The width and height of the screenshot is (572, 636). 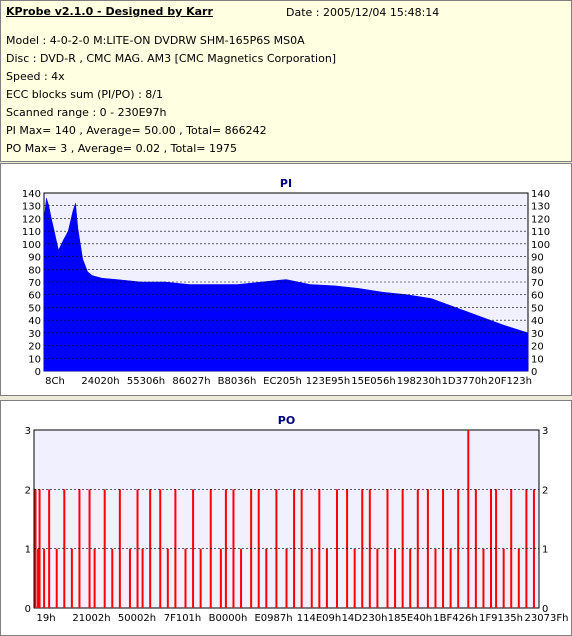 I want to click on y-tick-label-left: 110, so click(x=31, y=232).